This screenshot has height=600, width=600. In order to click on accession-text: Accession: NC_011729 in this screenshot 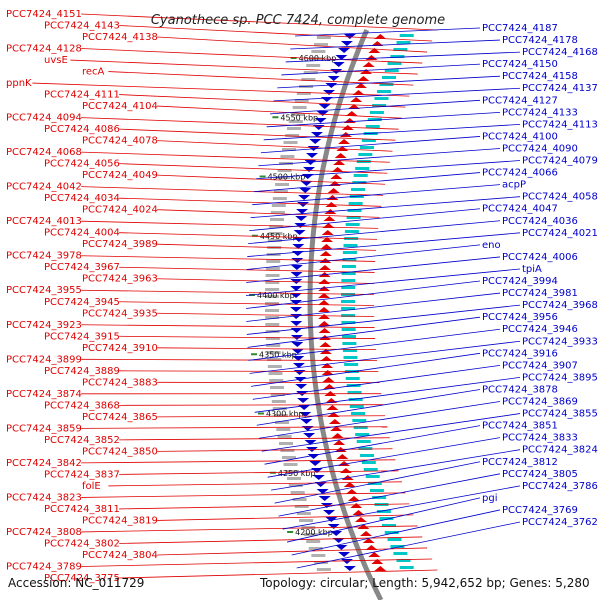, I will do `click(76, 583)`.